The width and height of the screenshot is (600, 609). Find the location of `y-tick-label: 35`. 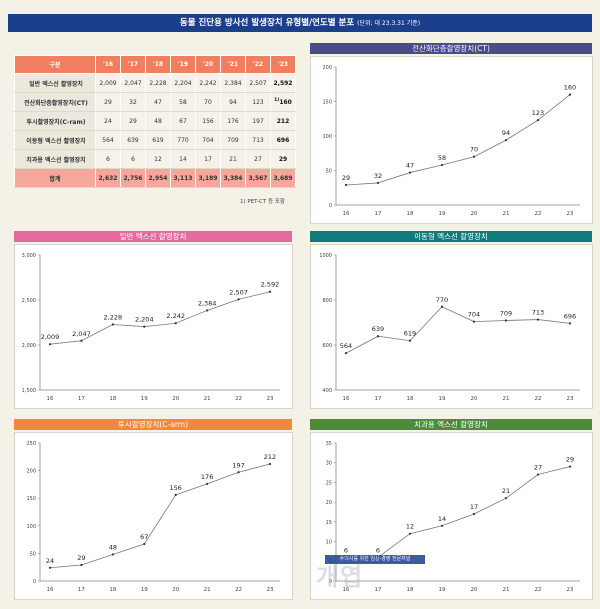

y-tick-label: 35 is located at coordinates (329, 444).